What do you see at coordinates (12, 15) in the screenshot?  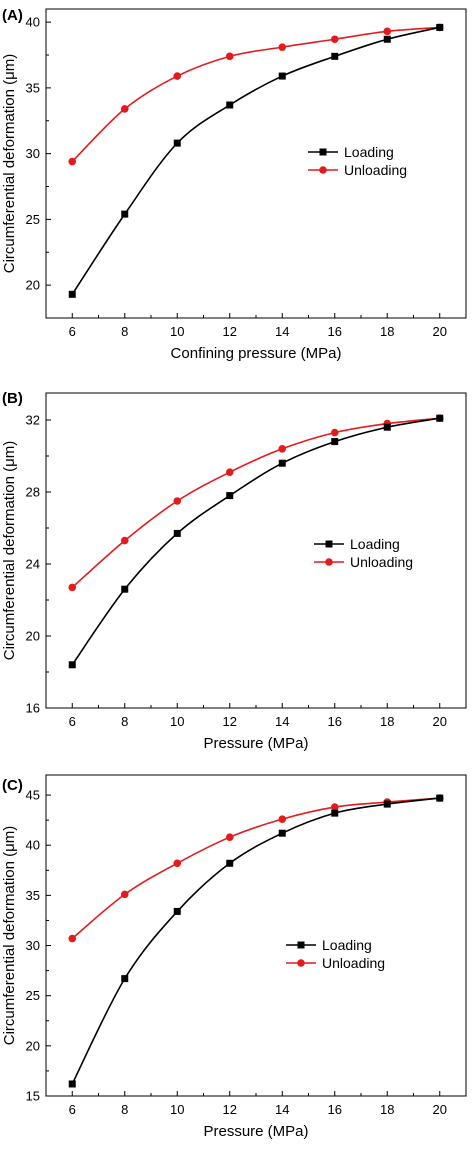 I see `panel-label: (A)` at bounding box center [12, 15].